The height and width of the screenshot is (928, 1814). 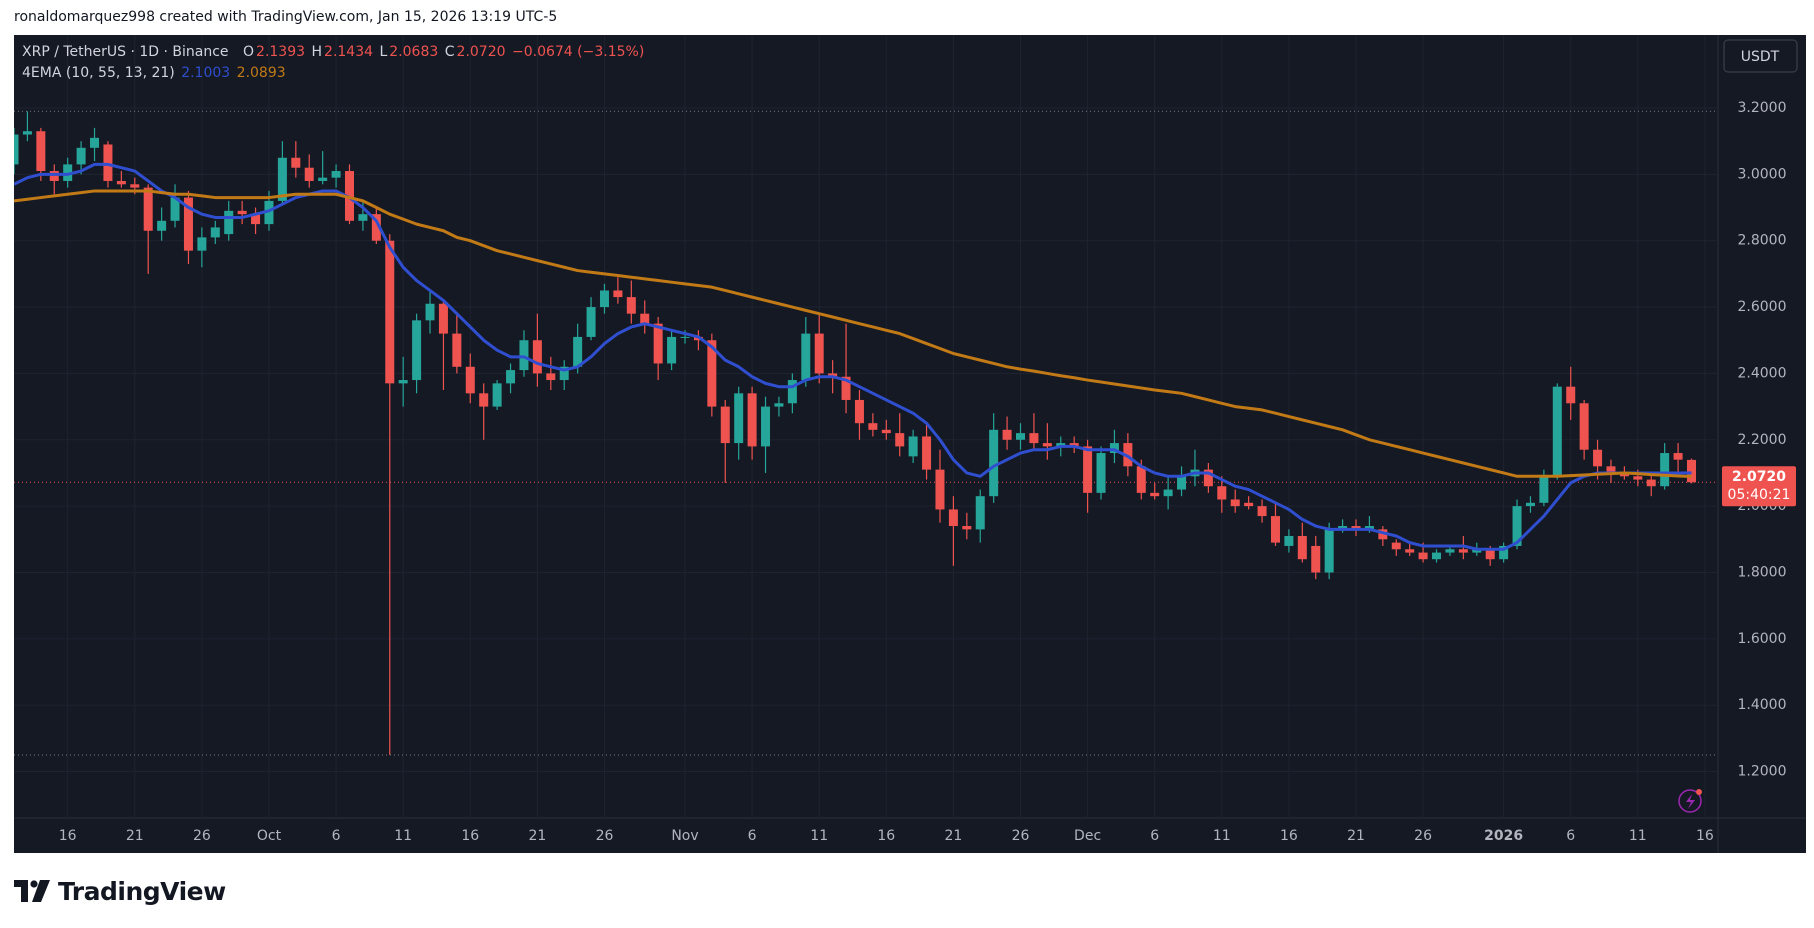 What do you see at coordinates (1762, 440) in the screenshot?
I see `y-tick-label: 2.2000` at bounding box center [1762, 440].